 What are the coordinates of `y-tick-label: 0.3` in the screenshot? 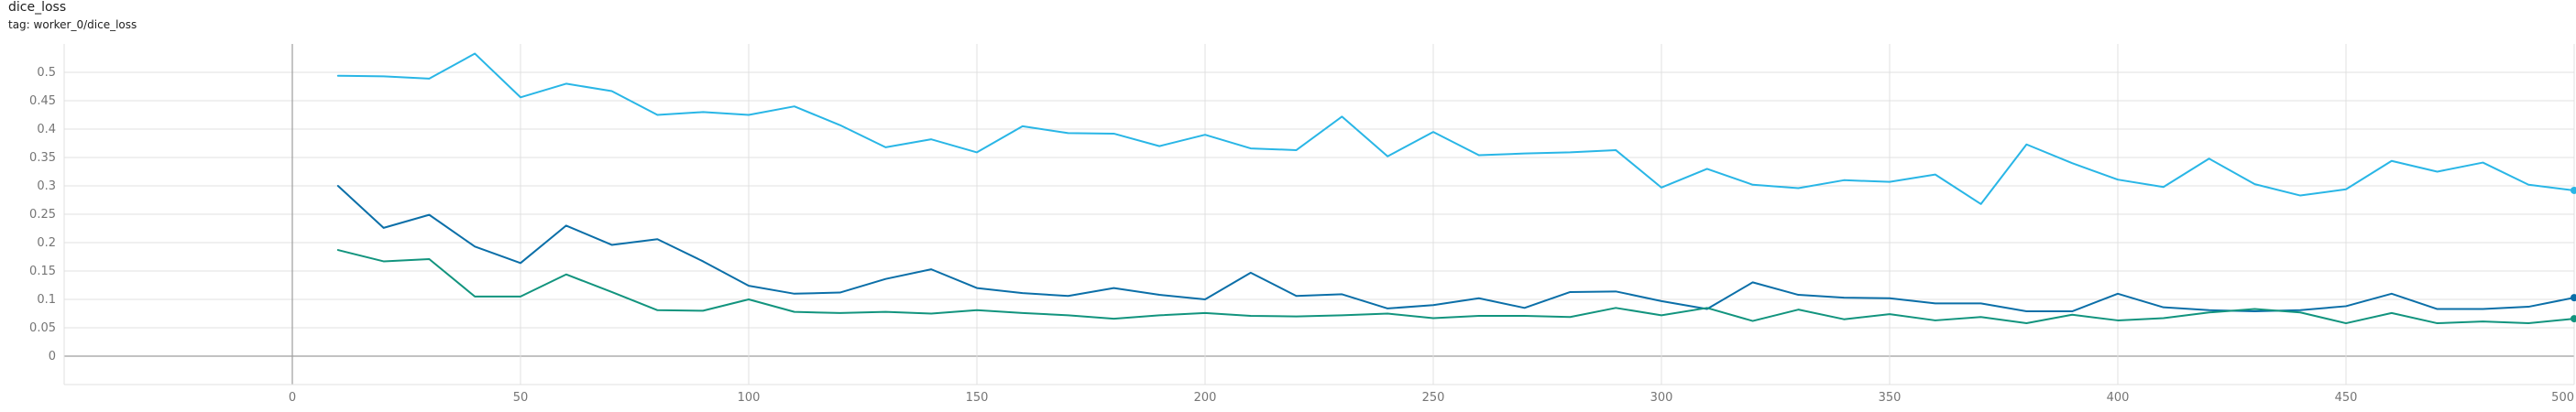 It's located at (47, 186).